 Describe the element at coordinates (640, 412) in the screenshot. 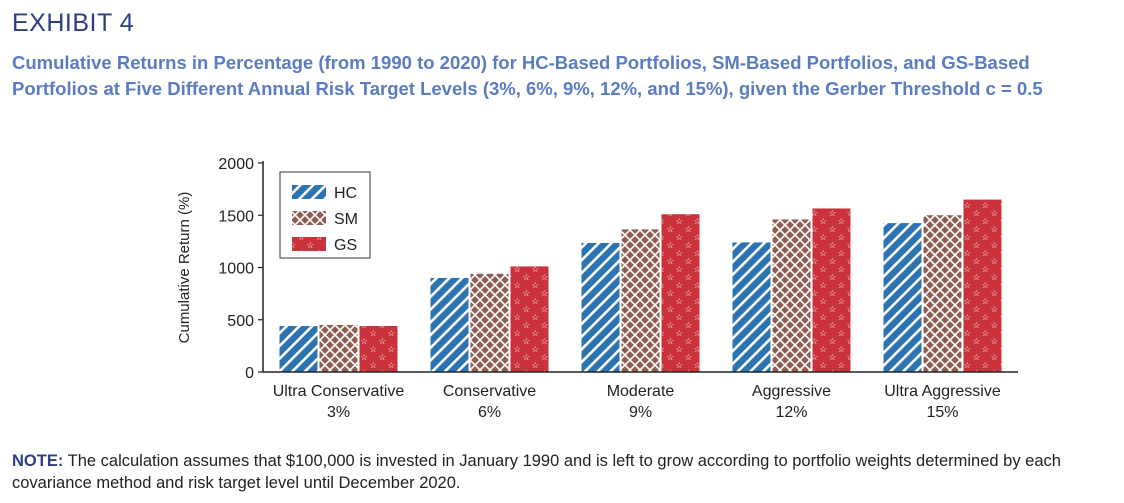

I see `x-risk-label: 9%` at that location.